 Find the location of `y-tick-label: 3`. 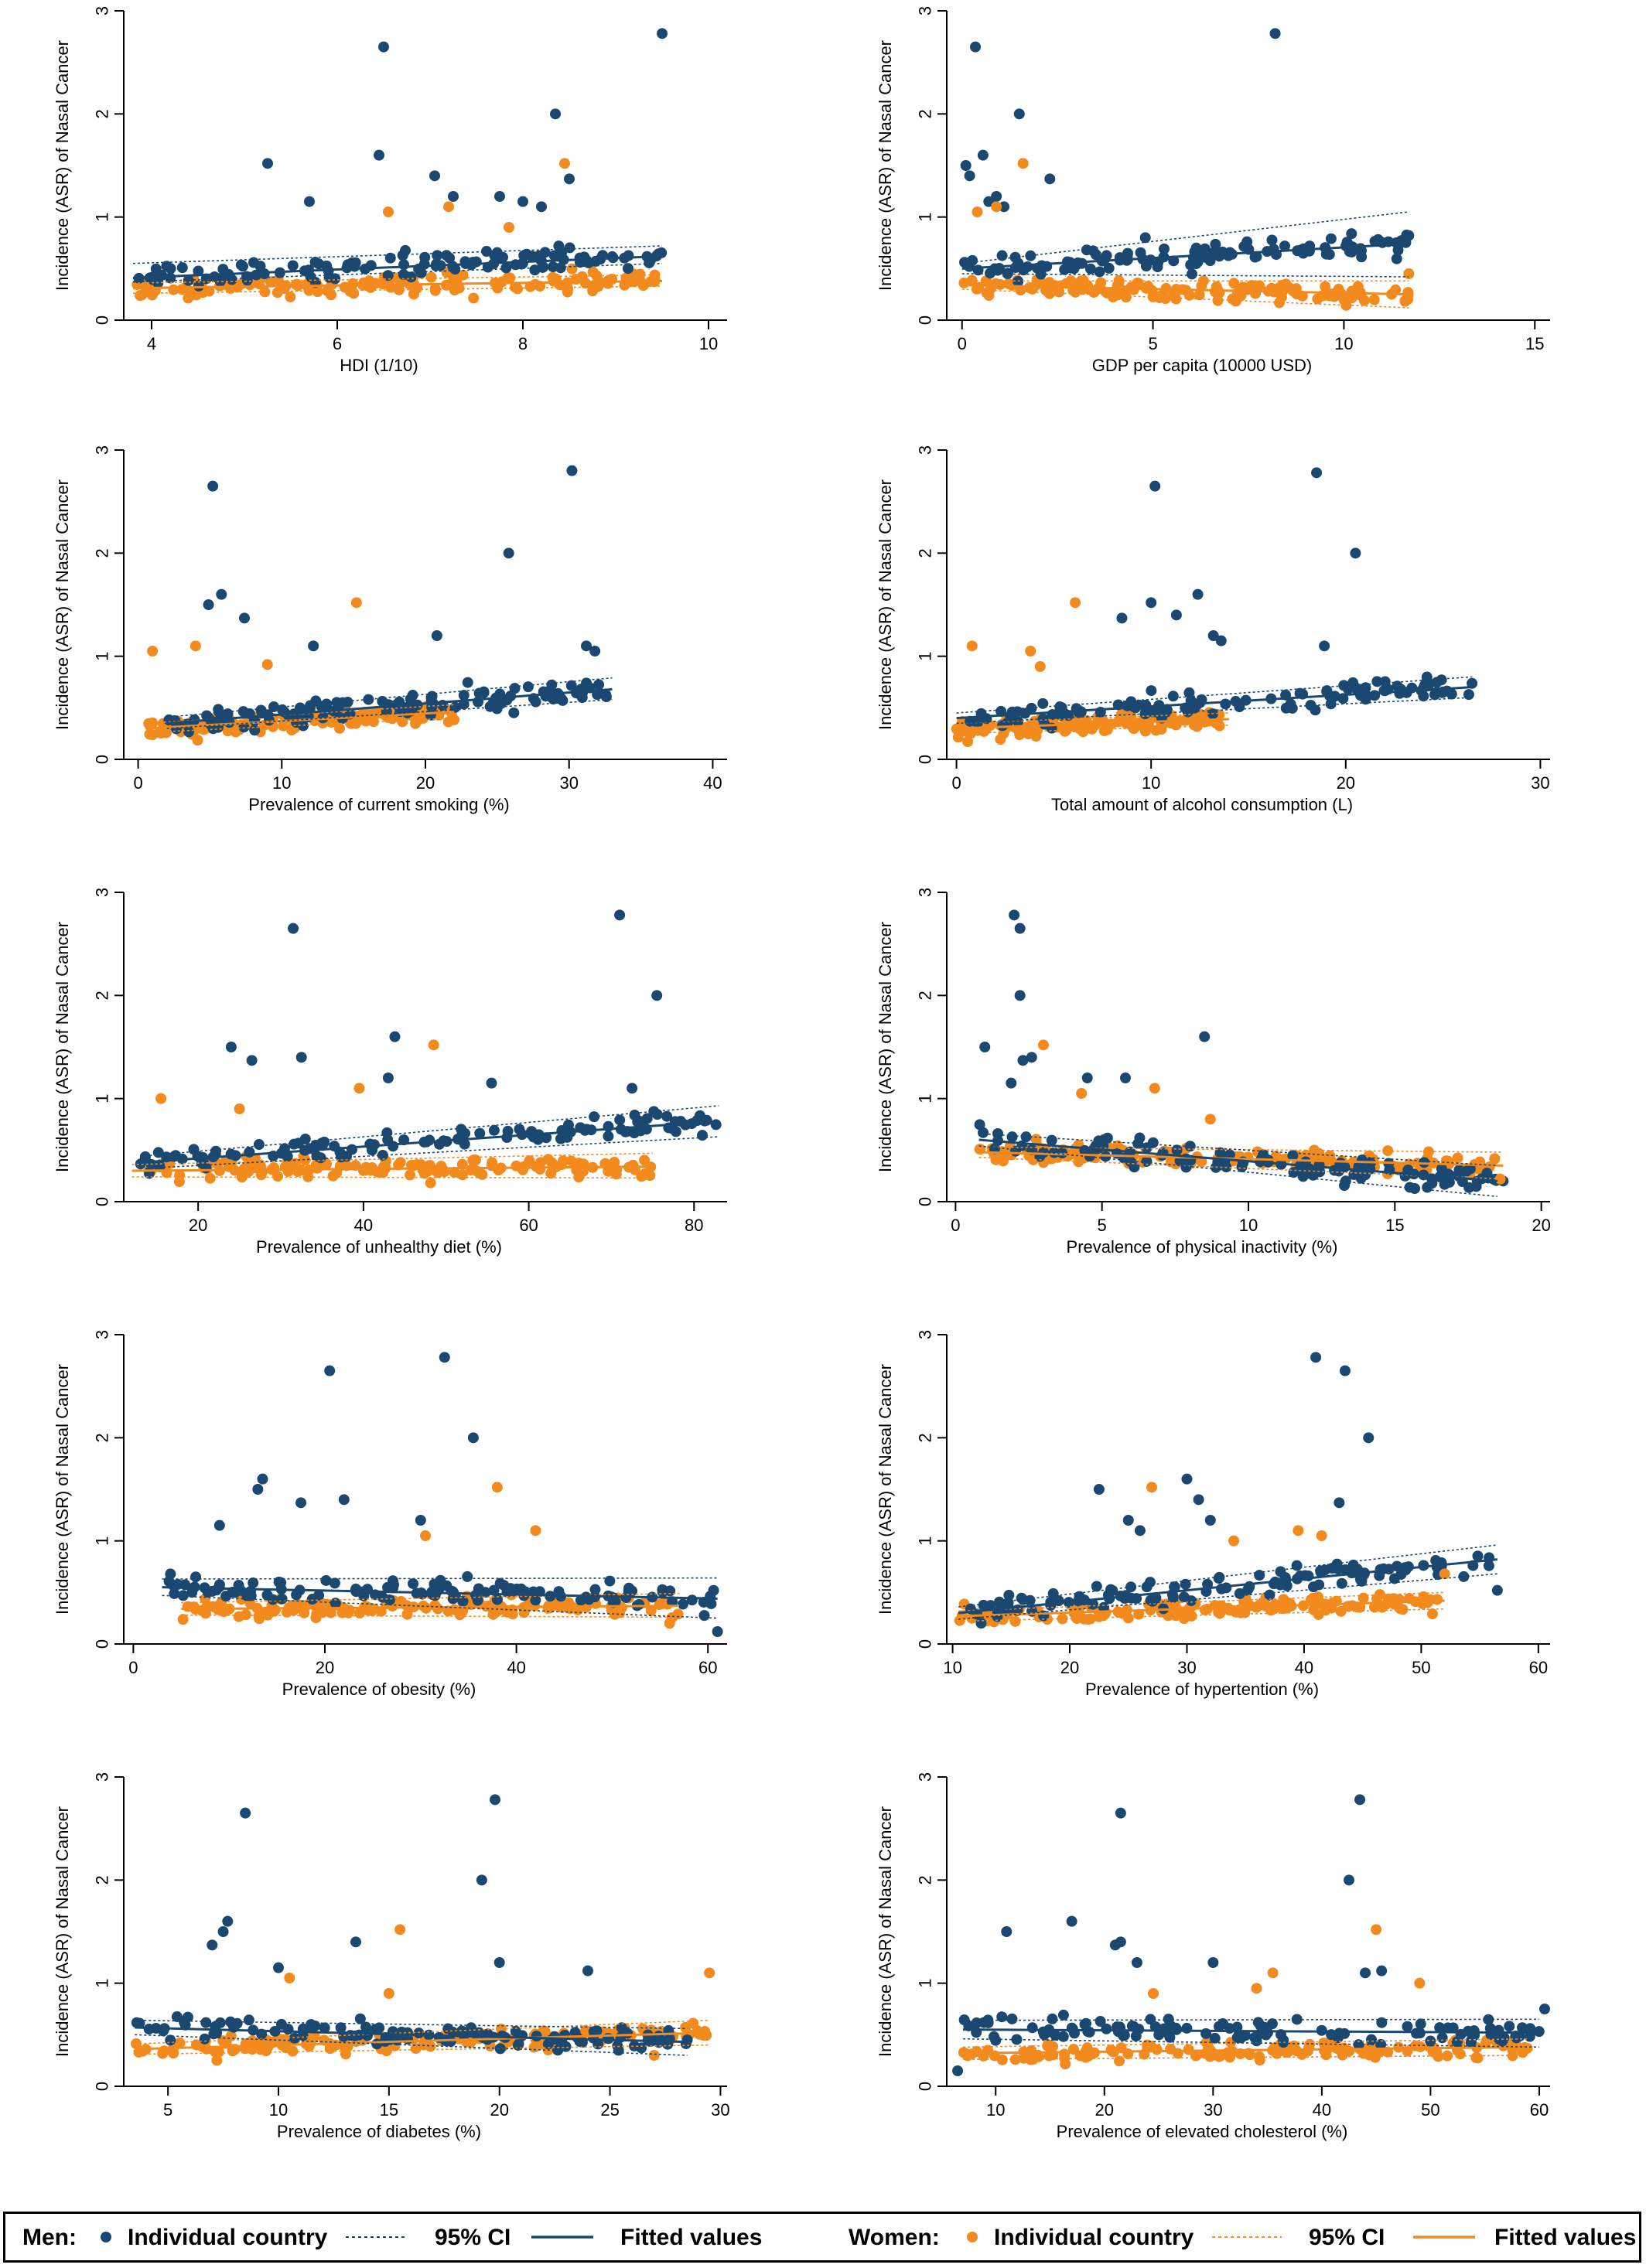

y-tick-label: 3 is located at coordinates (926, 10).